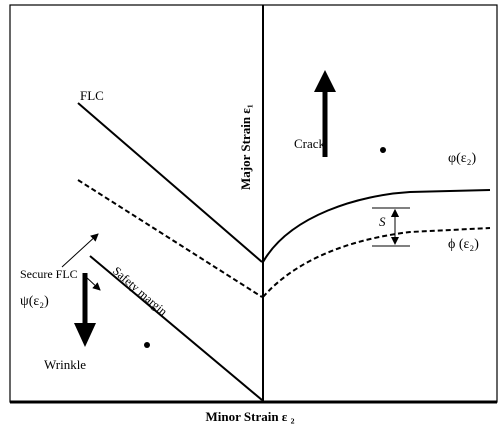 This screenshot has width=500, height=430. Describe the element at coordinates (376, 226) in the screenshot. I see `upper-curve` at that location.